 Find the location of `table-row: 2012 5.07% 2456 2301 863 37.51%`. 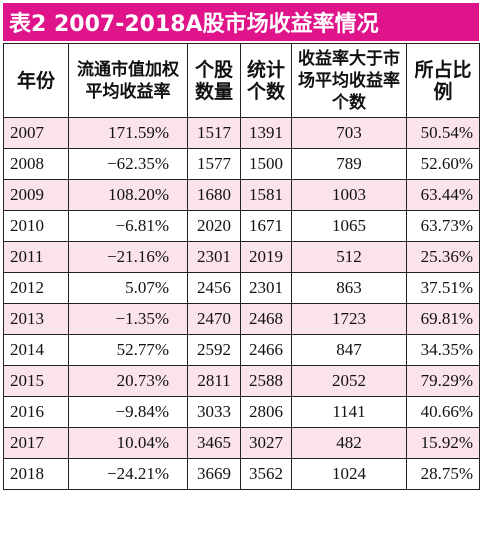

table-row: 2012 5.07% 2456 2301 863 37.51% is located at coordinates (241, 288).